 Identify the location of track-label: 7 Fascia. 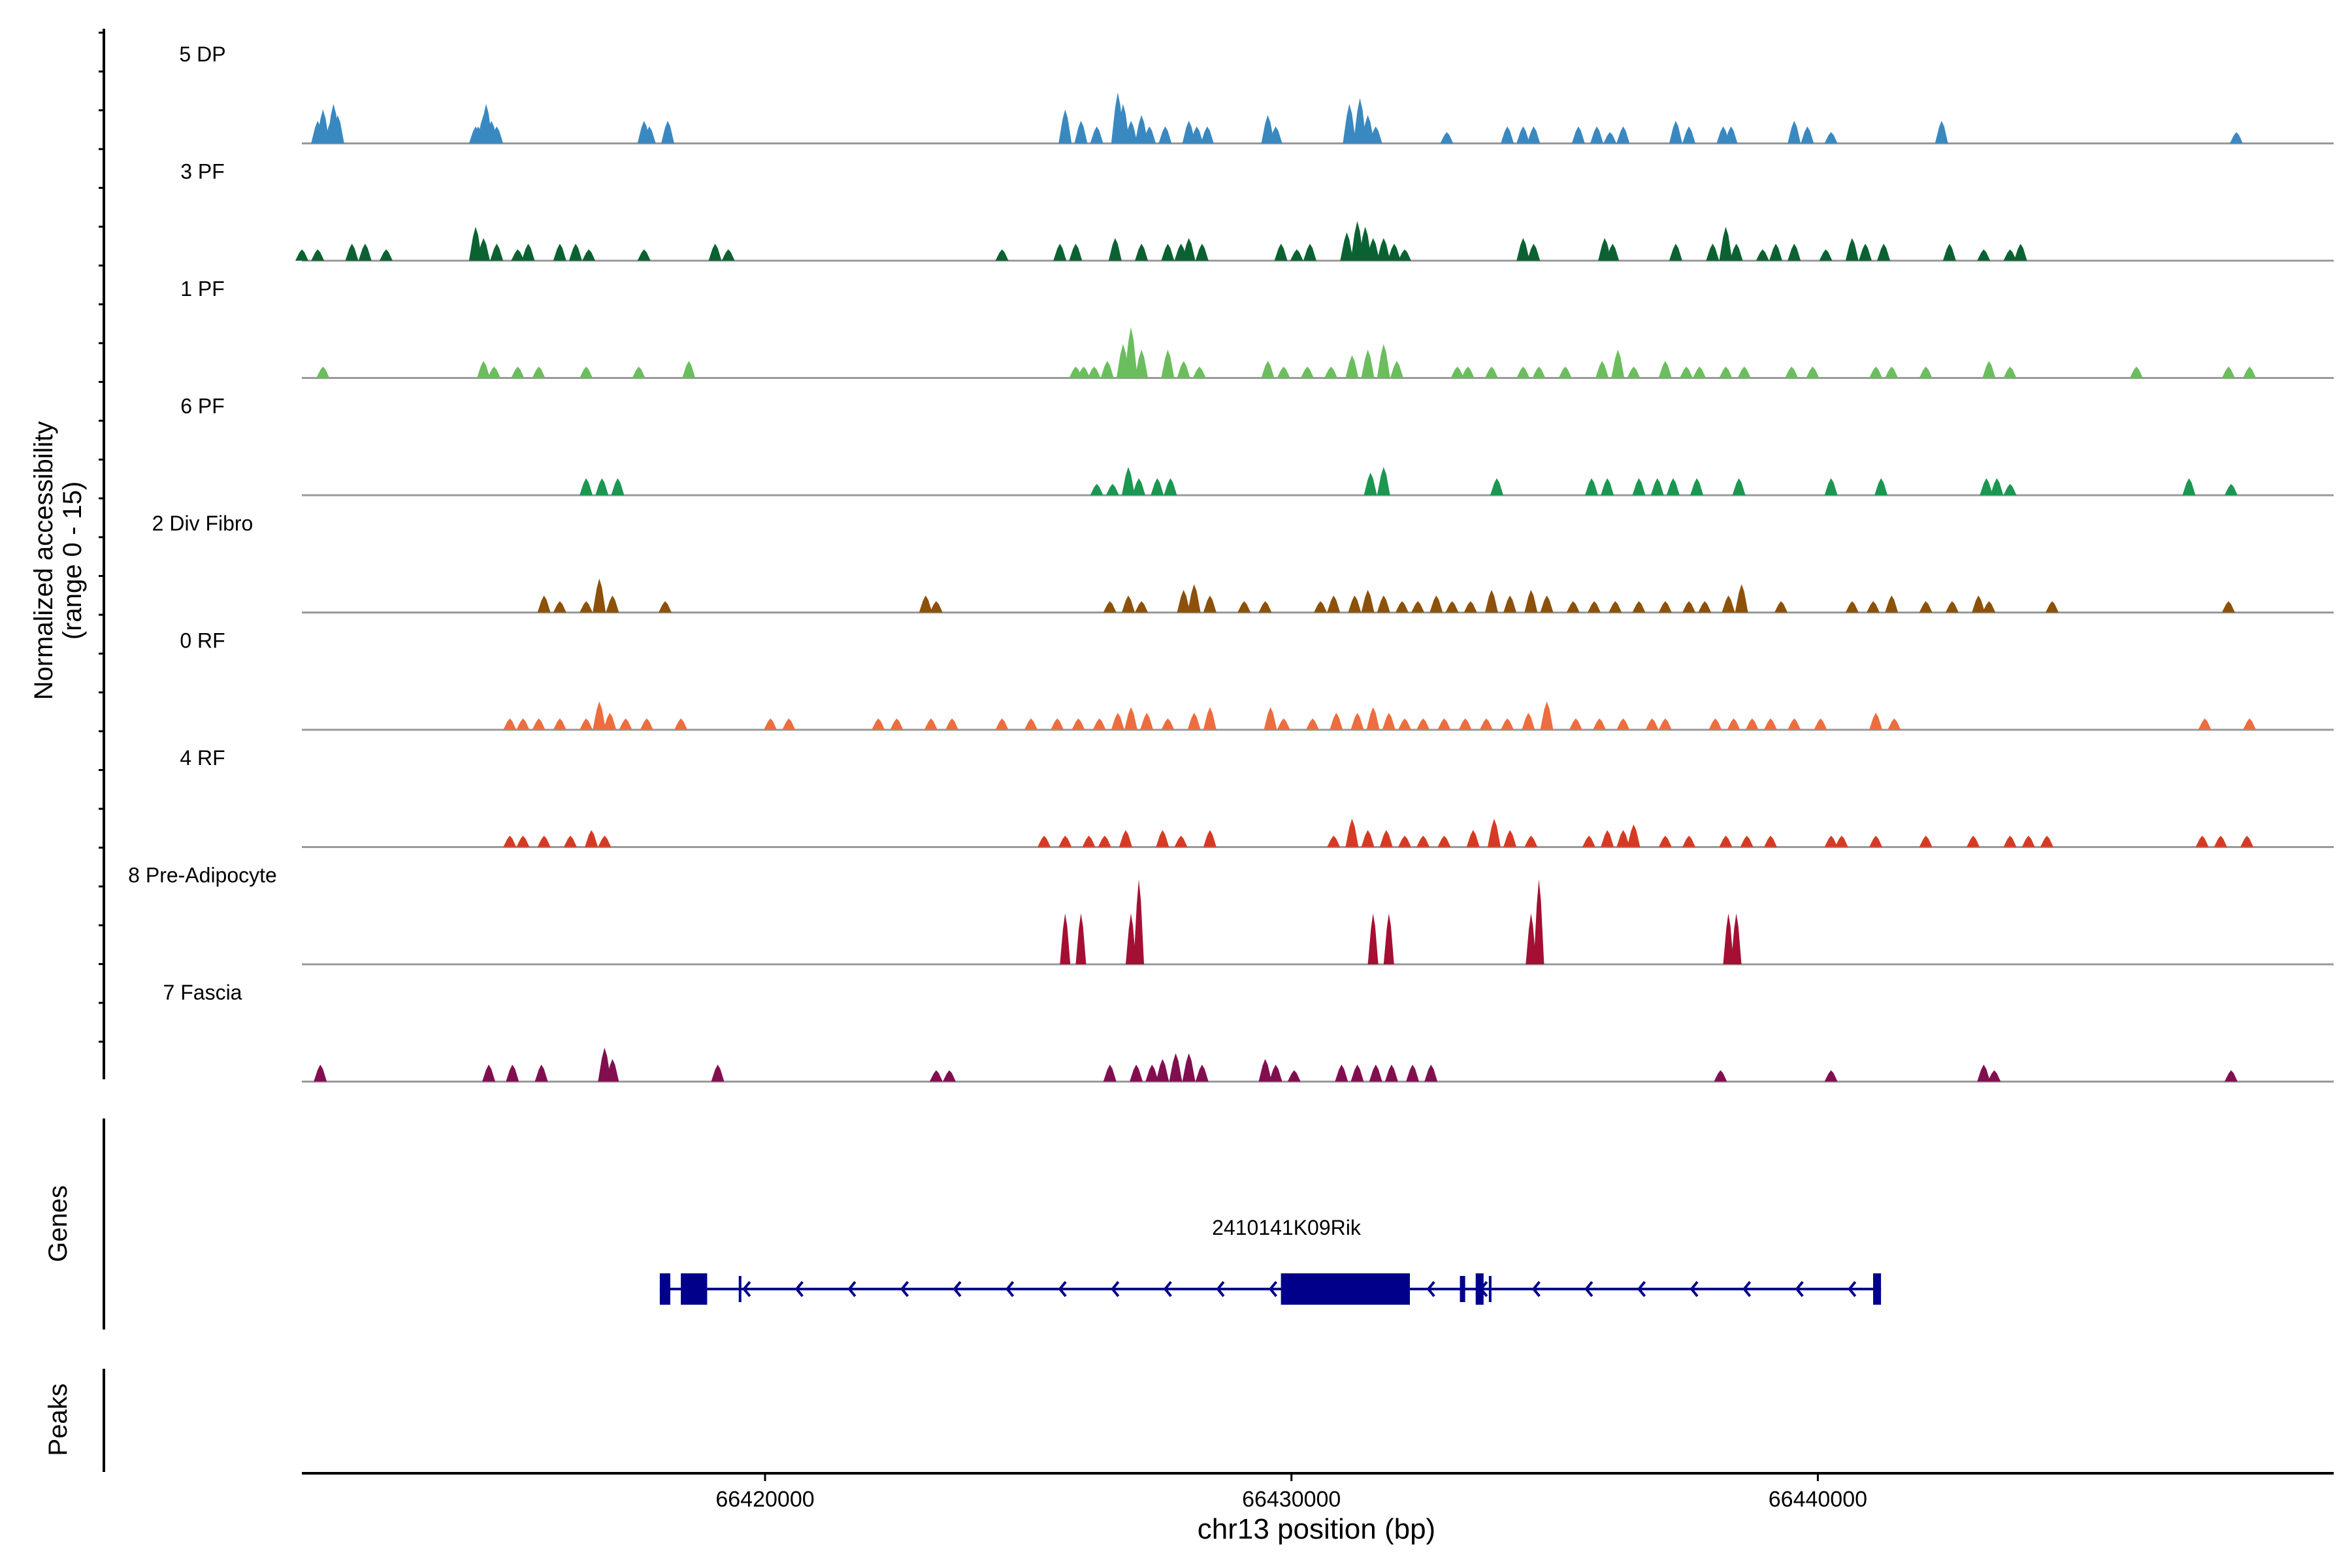
(202, 992).